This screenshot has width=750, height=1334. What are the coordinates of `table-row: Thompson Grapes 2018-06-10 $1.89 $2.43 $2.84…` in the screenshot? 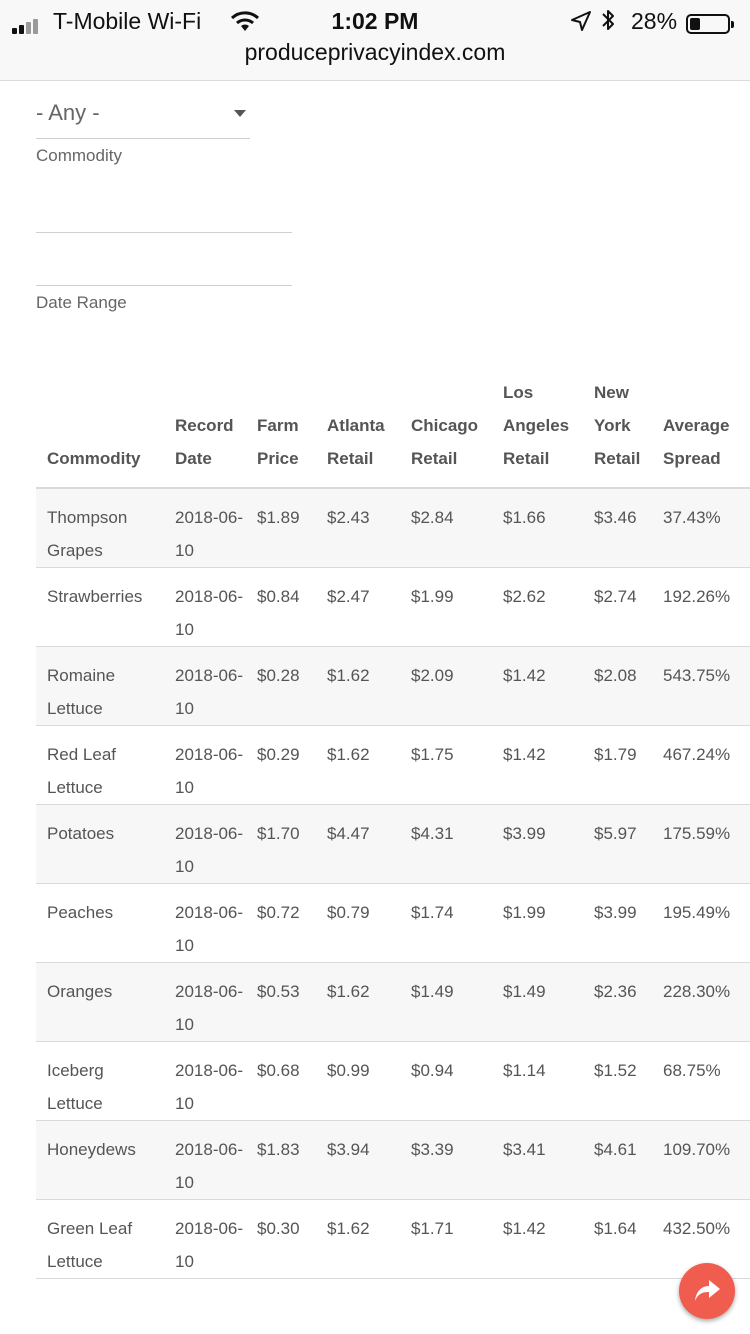 It's located at (393, 528).